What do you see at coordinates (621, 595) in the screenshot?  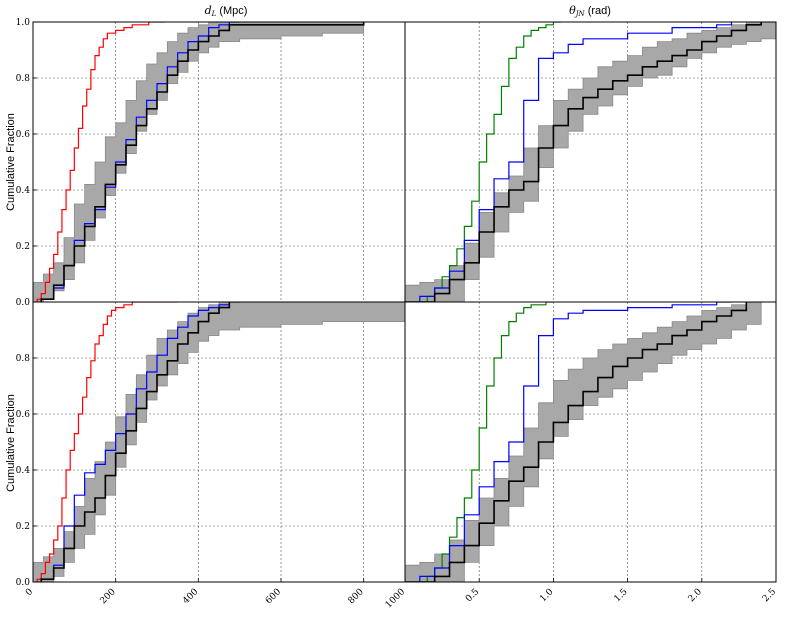 I see `x-tick-label: 1.5` at bounding box center [621, 595].